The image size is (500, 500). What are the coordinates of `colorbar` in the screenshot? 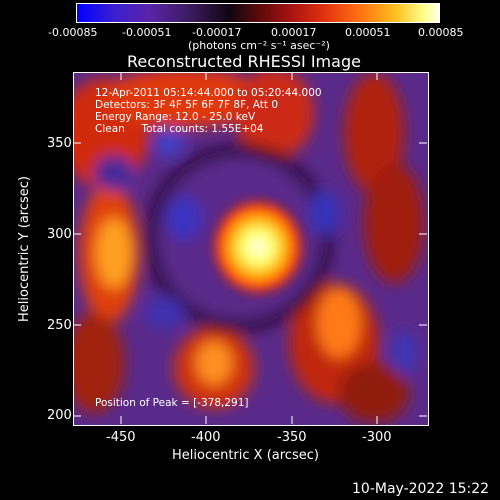 It's located at (258, 13).